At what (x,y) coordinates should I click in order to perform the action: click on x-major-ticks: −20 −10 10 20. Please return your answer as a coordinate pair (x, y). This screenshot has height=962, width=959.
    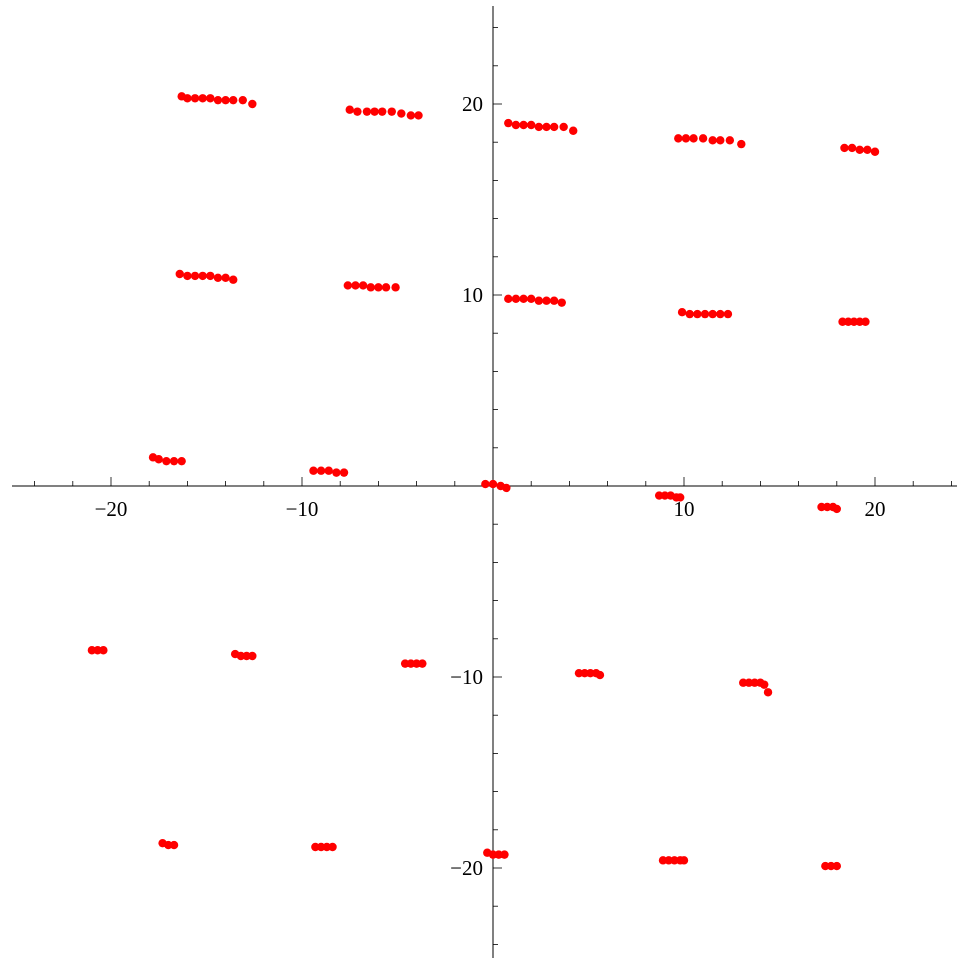
    Looking at the image, I should click on (490, 499).